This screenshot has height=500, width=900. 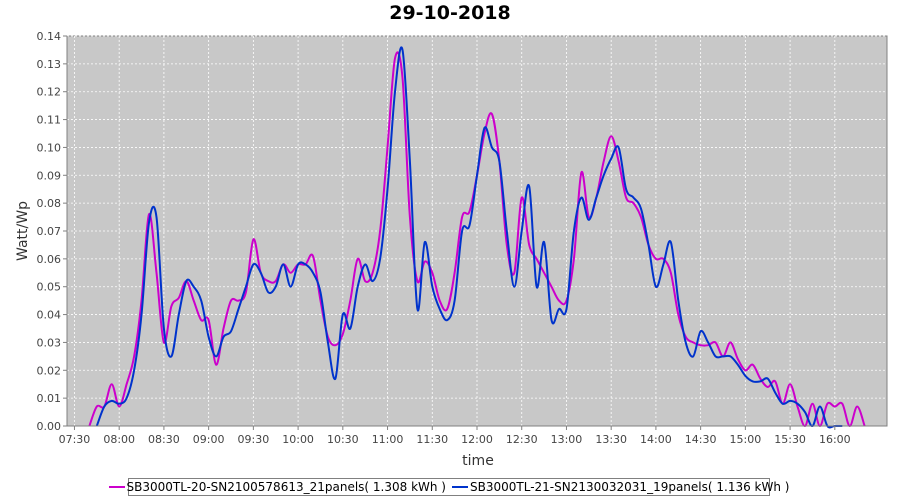 What do you see at coordinates (119, 439) in the screenshot?
I see `x-tick-label: 08:00` at bounding box center [119, 439].